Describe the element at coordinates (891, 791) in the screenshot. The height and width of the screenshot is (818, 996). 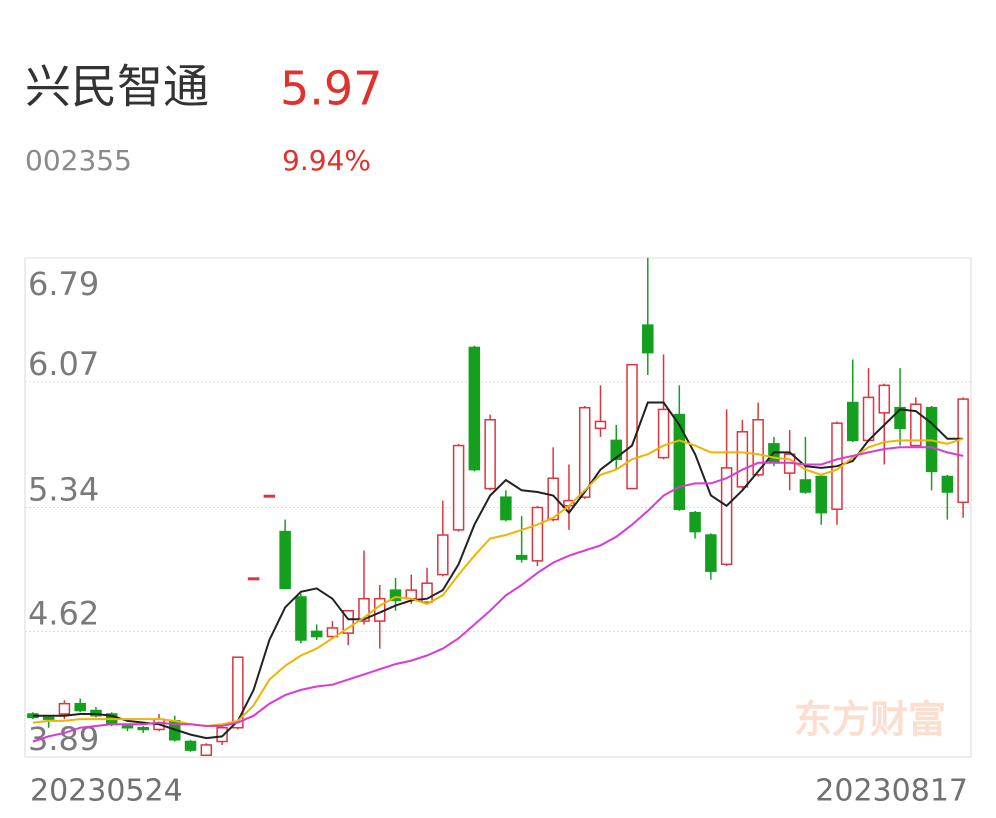
I see `x-tick-label: 20230817` at that location.